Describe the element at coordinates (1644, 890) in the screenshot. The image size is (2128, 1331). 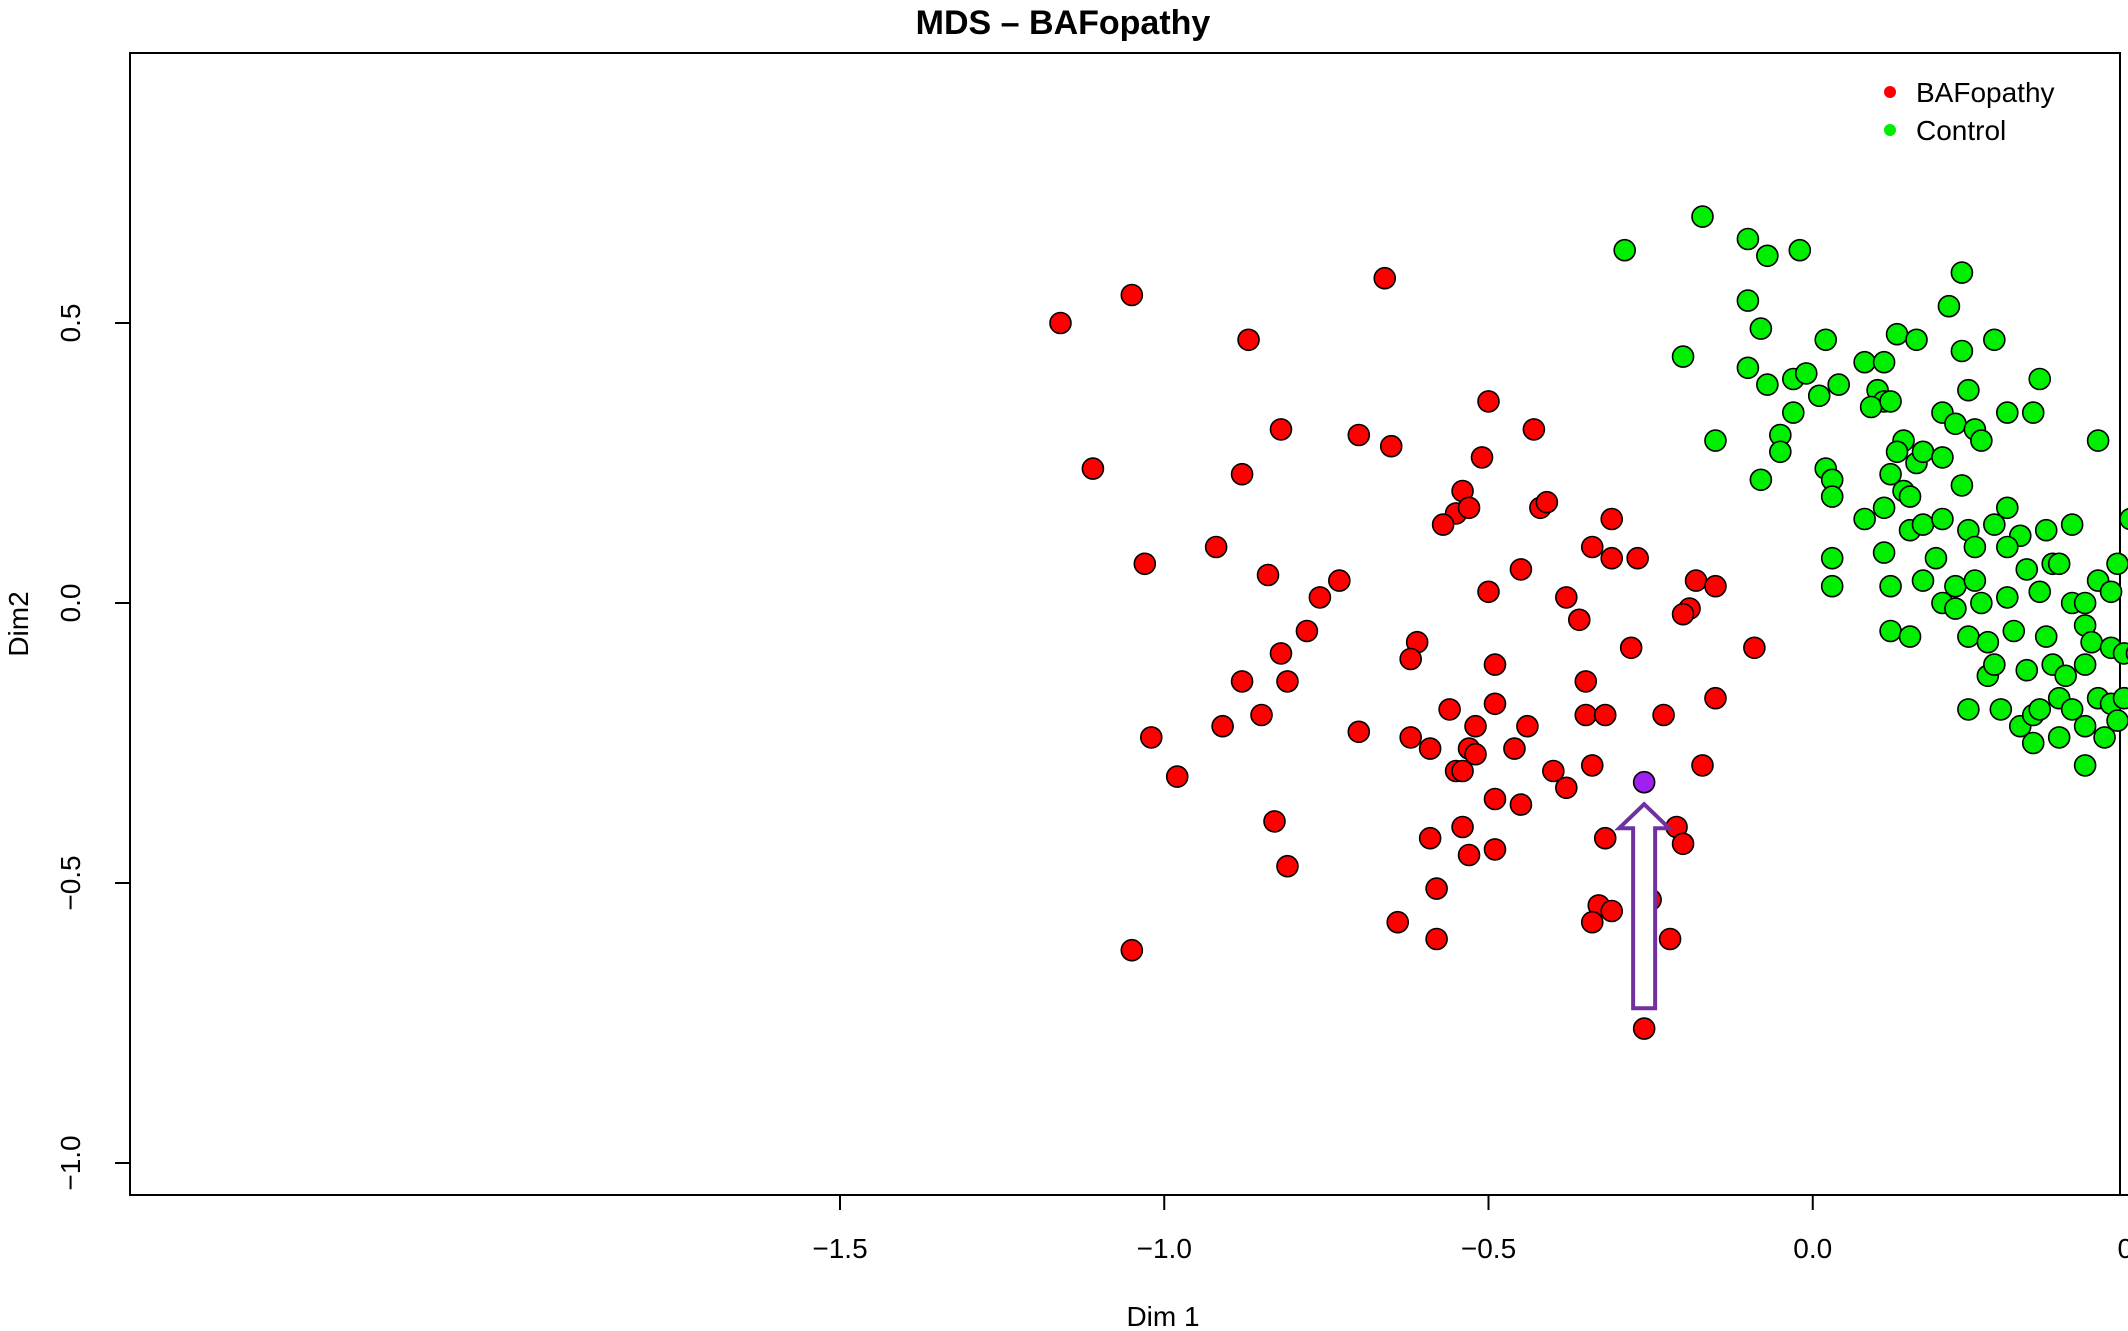
I see `highlight-marker` at that location.